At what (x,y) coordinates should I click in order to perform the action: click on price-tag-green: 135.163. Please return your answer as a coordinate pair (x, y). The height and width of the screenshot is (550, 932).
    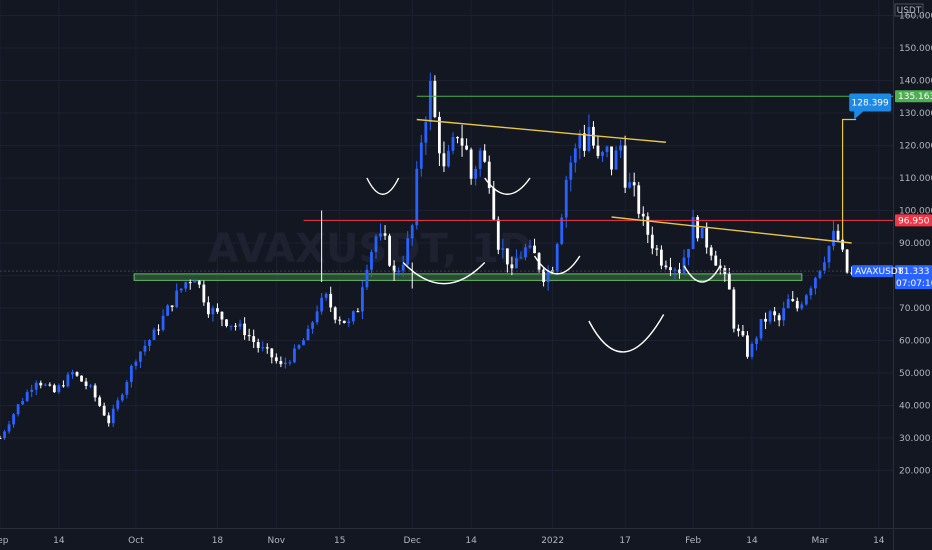
    Looking at the image, I should click on (913, 96).